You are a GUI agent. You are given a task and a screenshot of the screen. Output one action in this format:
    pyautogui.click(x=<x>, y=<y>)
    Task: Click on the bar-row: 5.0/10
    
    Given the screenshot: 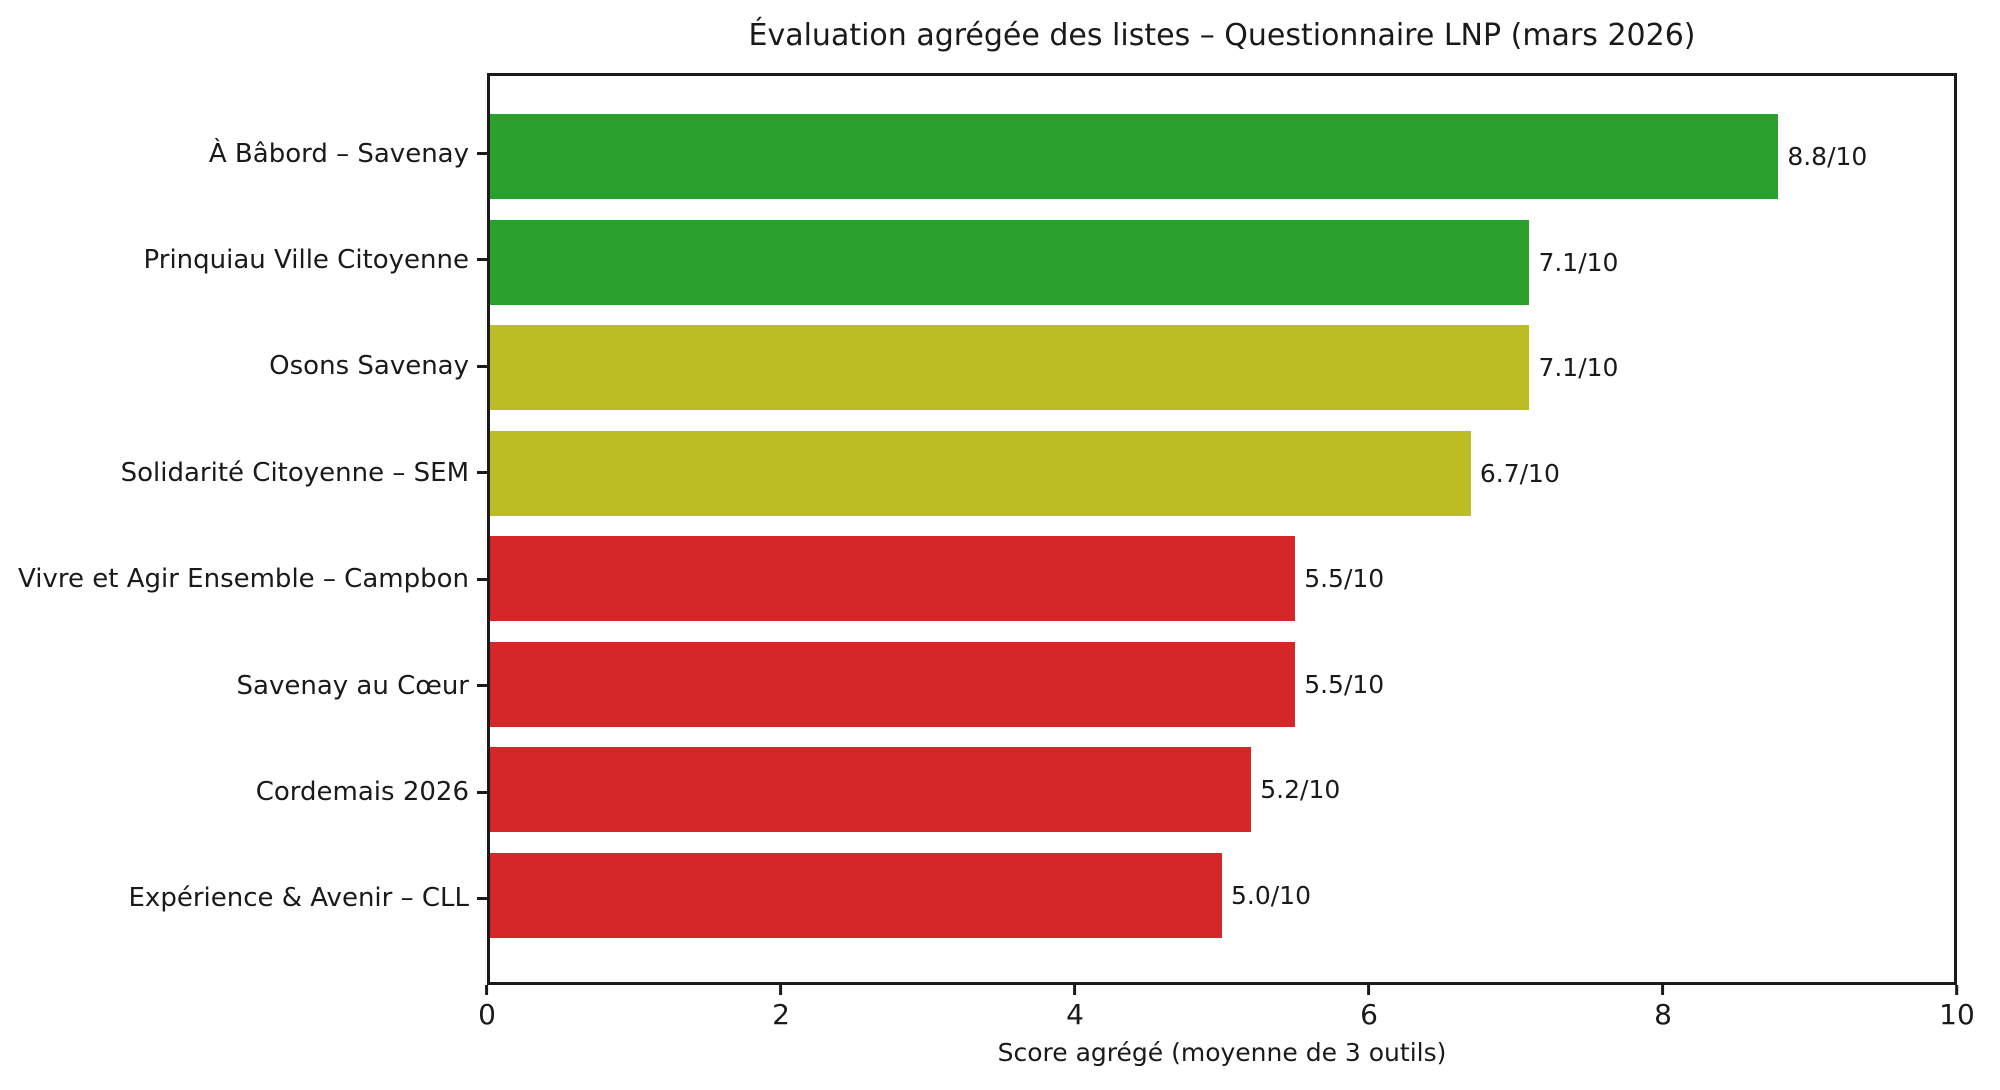 What is the action you would take?
    pyautogui.click(x=1222, y=895)
    